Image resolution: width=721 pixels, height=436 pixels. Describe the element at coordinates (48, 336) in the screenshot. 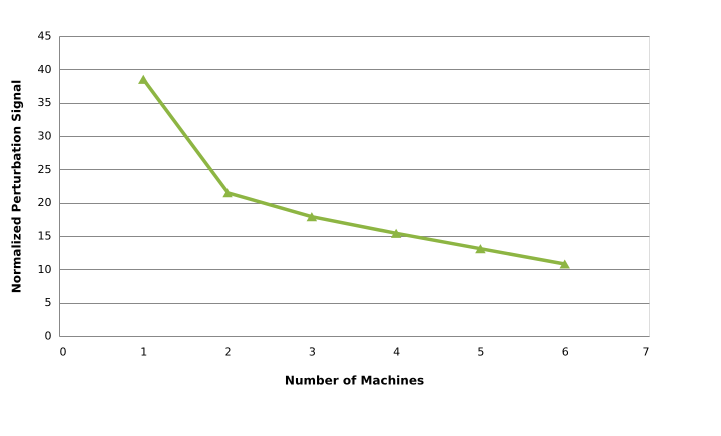

I see `y-tick-label: 0` at that location.